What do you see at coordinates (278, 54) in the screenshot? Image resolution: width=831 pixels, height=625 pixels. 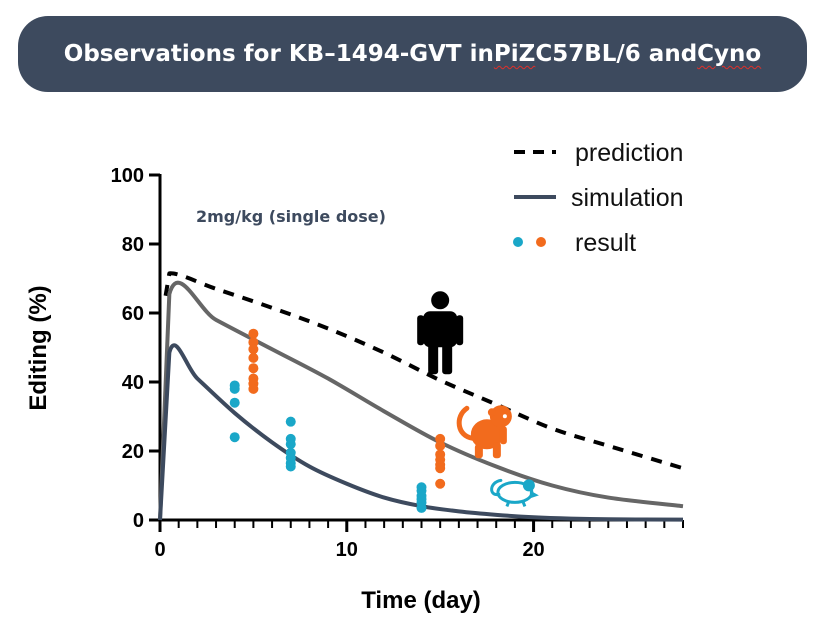 I see `title-prefix: Observations for KB–1494-GVT in` at bounding box center [278, 54].